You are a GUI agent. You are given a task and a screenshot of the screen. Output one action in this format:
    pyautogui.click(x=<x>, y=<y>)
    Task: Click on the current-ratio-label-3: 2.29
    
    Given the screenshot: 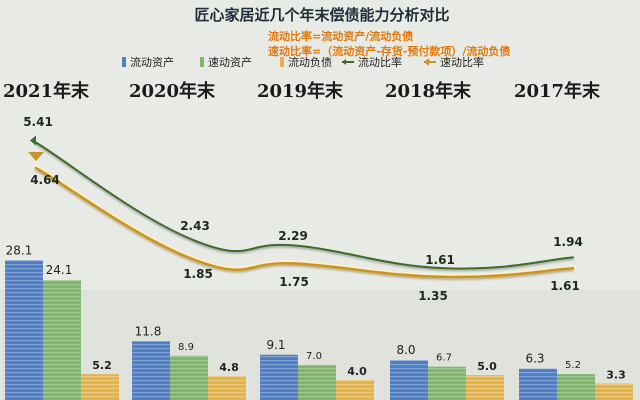 What is the action you would take?
    pyautogui.click(x=293, y=236)
    